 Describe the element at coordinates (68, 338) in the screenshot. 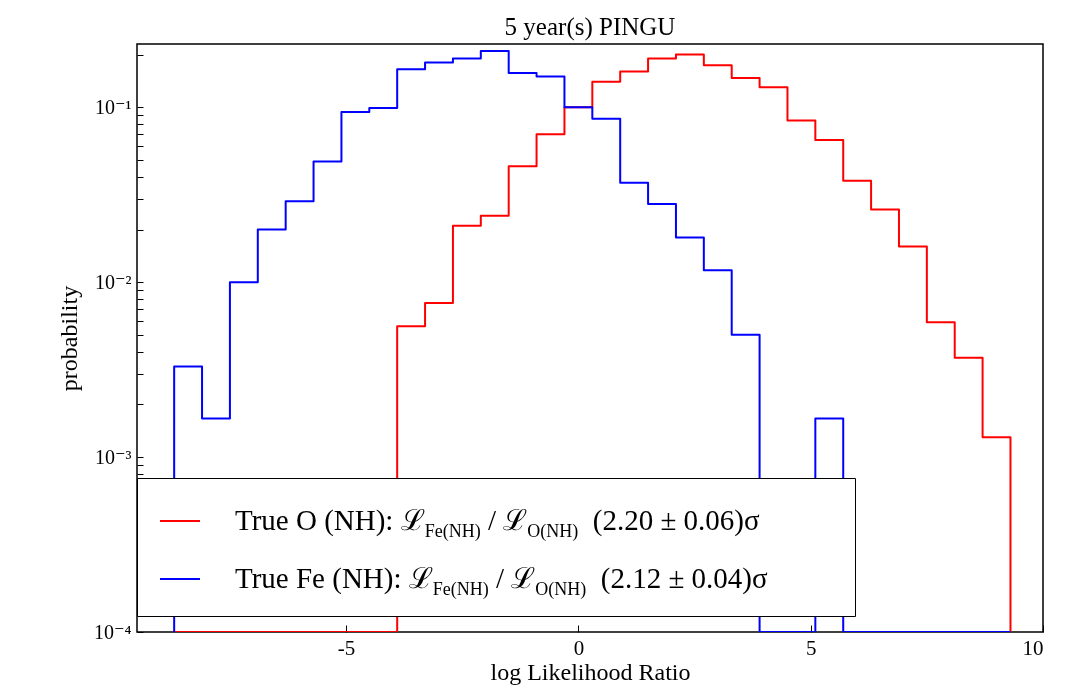

I see `y-axis-title: probability` at that location.